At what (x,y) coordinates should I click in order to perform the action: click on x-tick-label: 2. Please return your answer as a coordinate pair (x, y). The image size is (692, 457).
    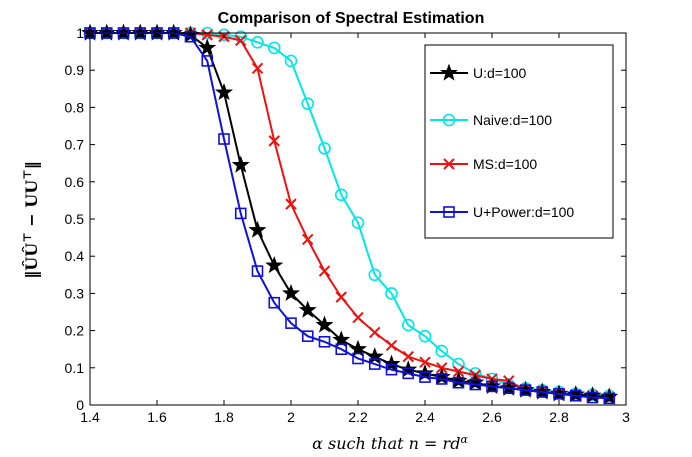
    Looking at the image, I should click on (291, 417).